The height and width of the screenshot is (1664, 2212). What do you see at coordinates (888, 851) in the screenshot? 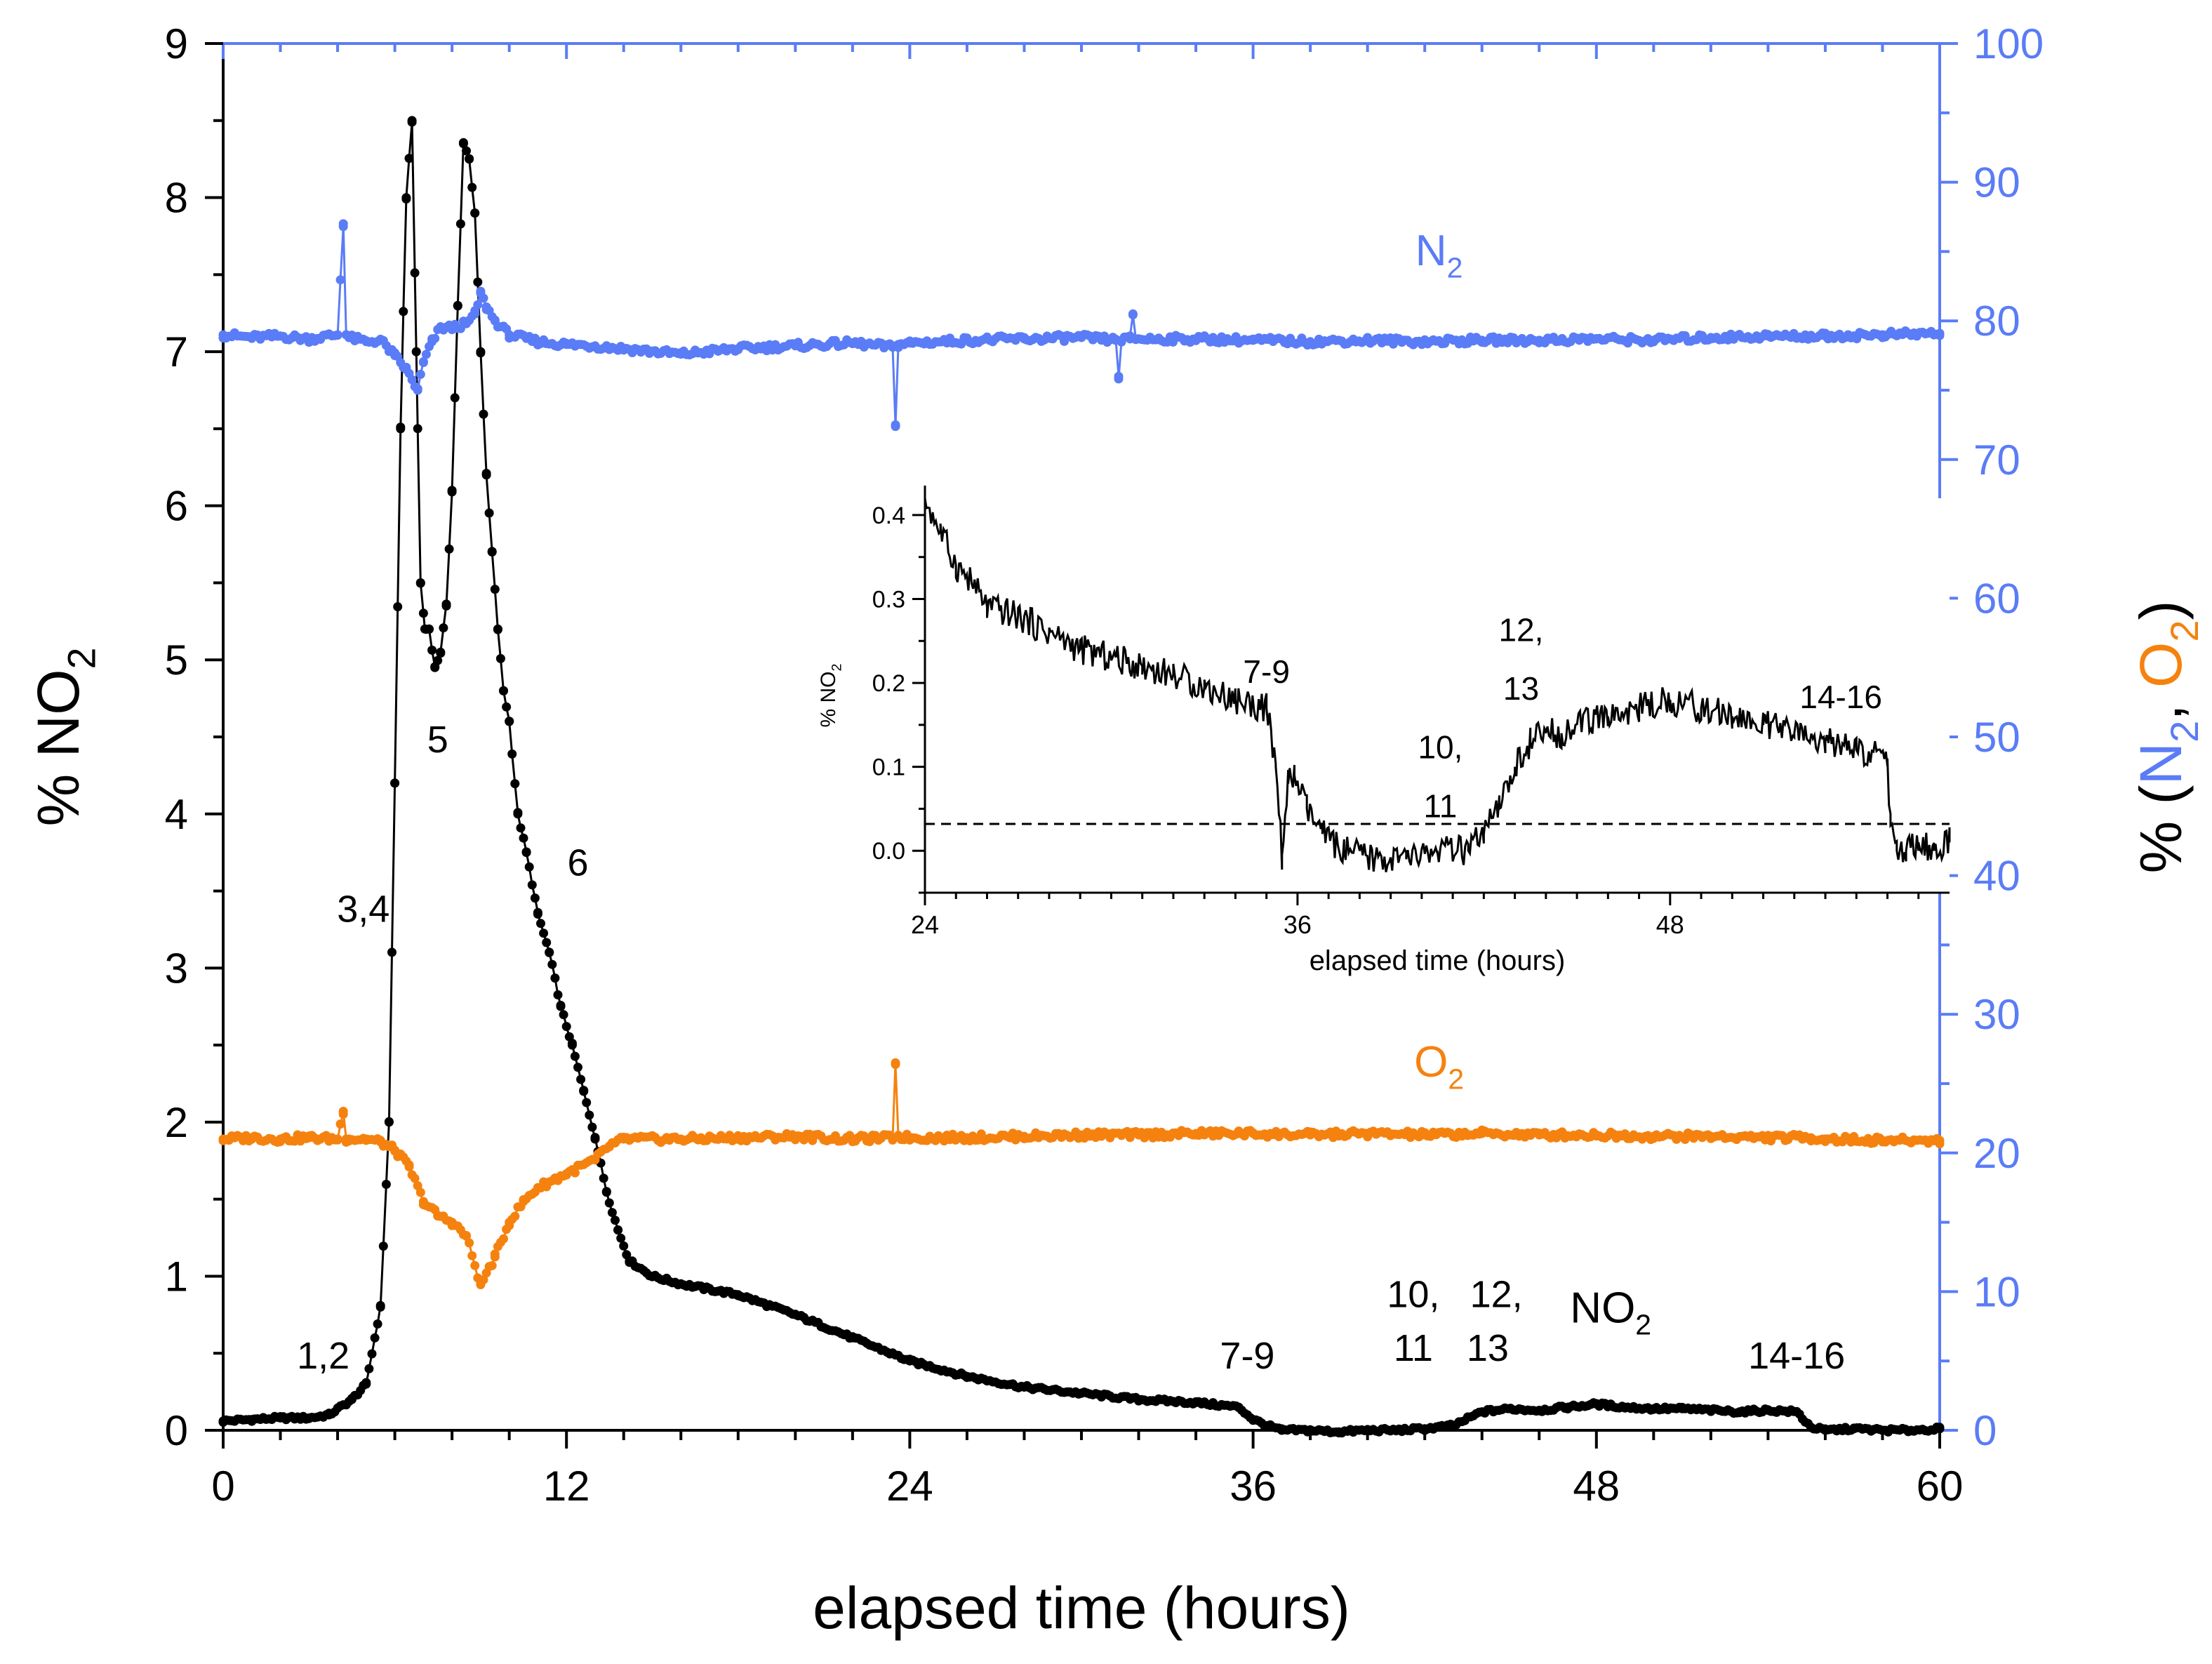
I see `inset-y-tick-label: 0.0` at bounding box center [888, 851].